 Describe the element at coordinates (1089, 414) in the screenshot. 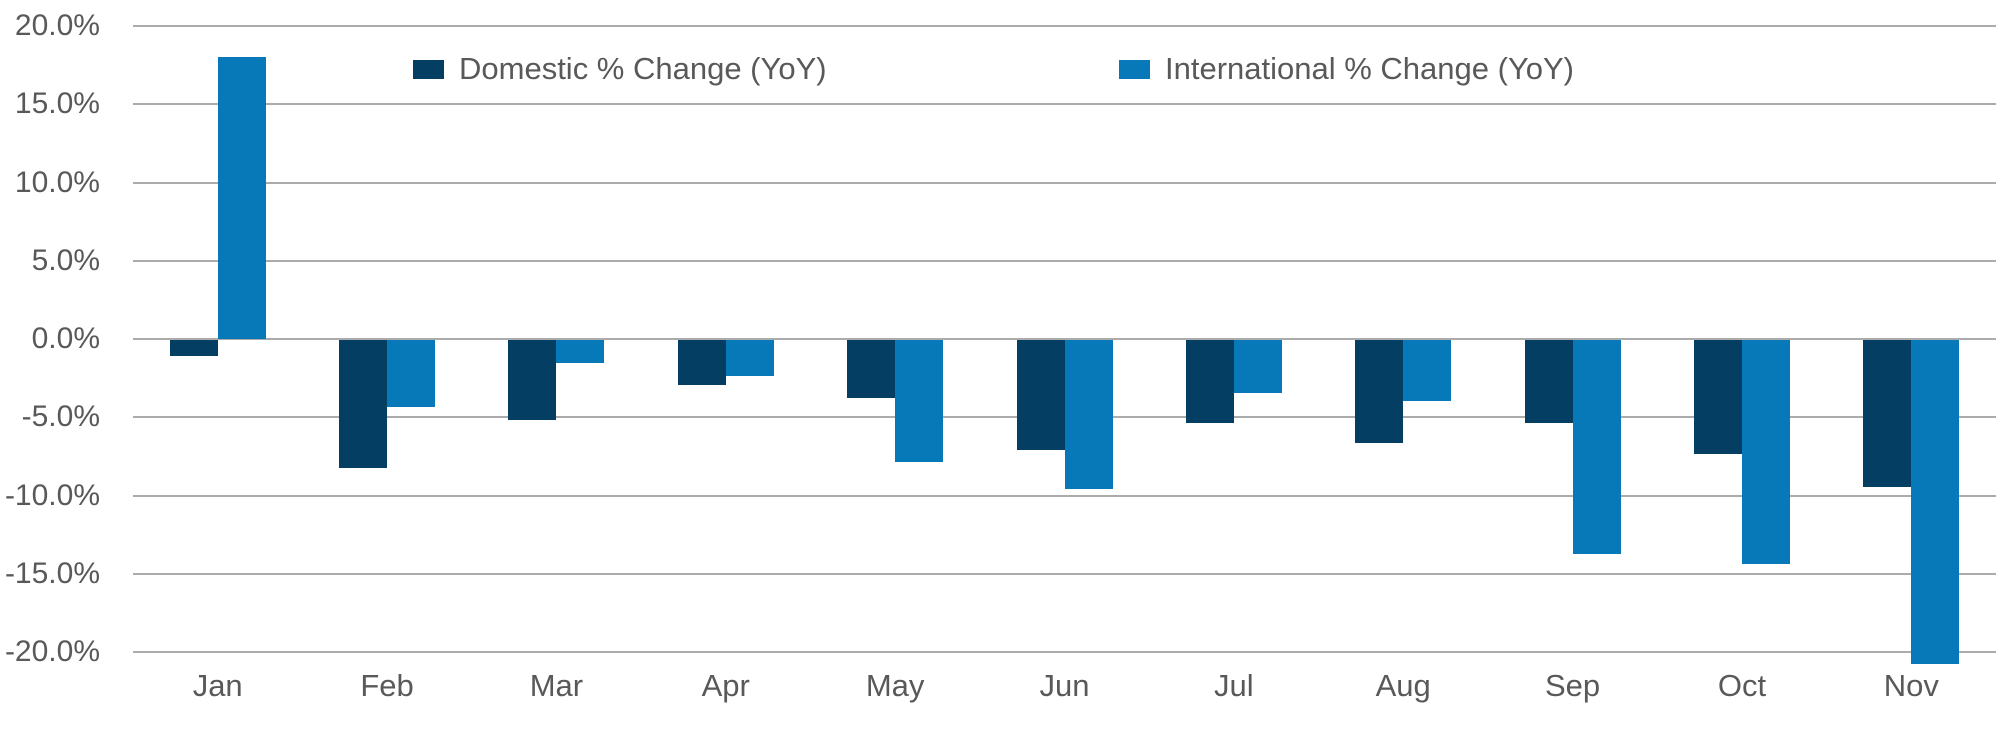

I see `bar-international-jun` at that location.